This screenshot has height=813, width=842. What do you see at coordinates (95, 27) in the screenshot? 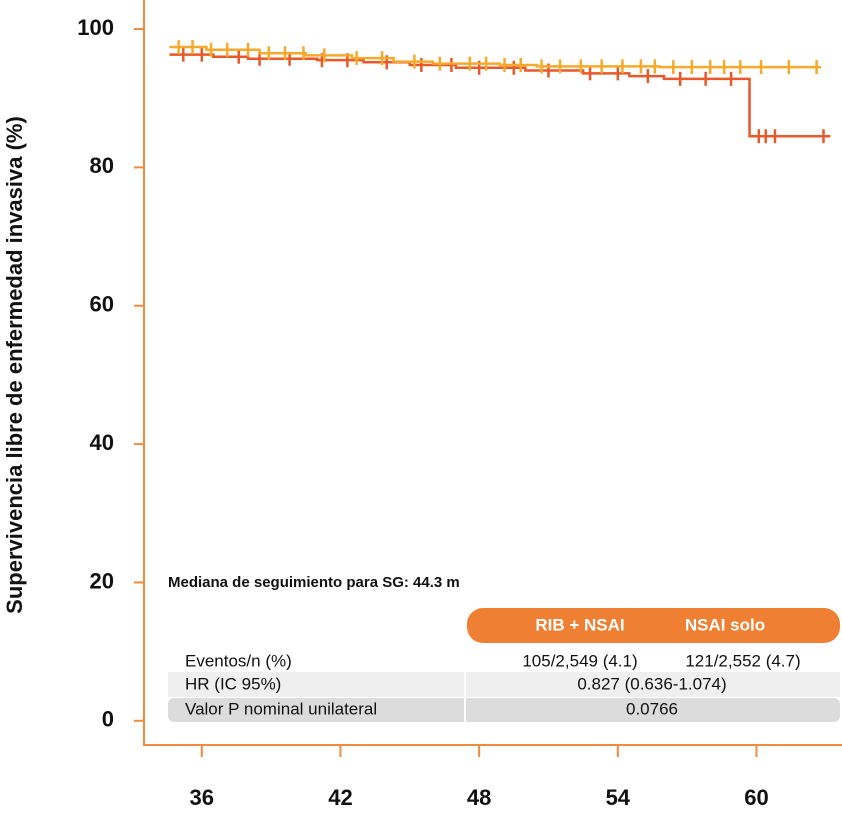
I see `y-tick-label: 100` at bounding box center [95, 27].